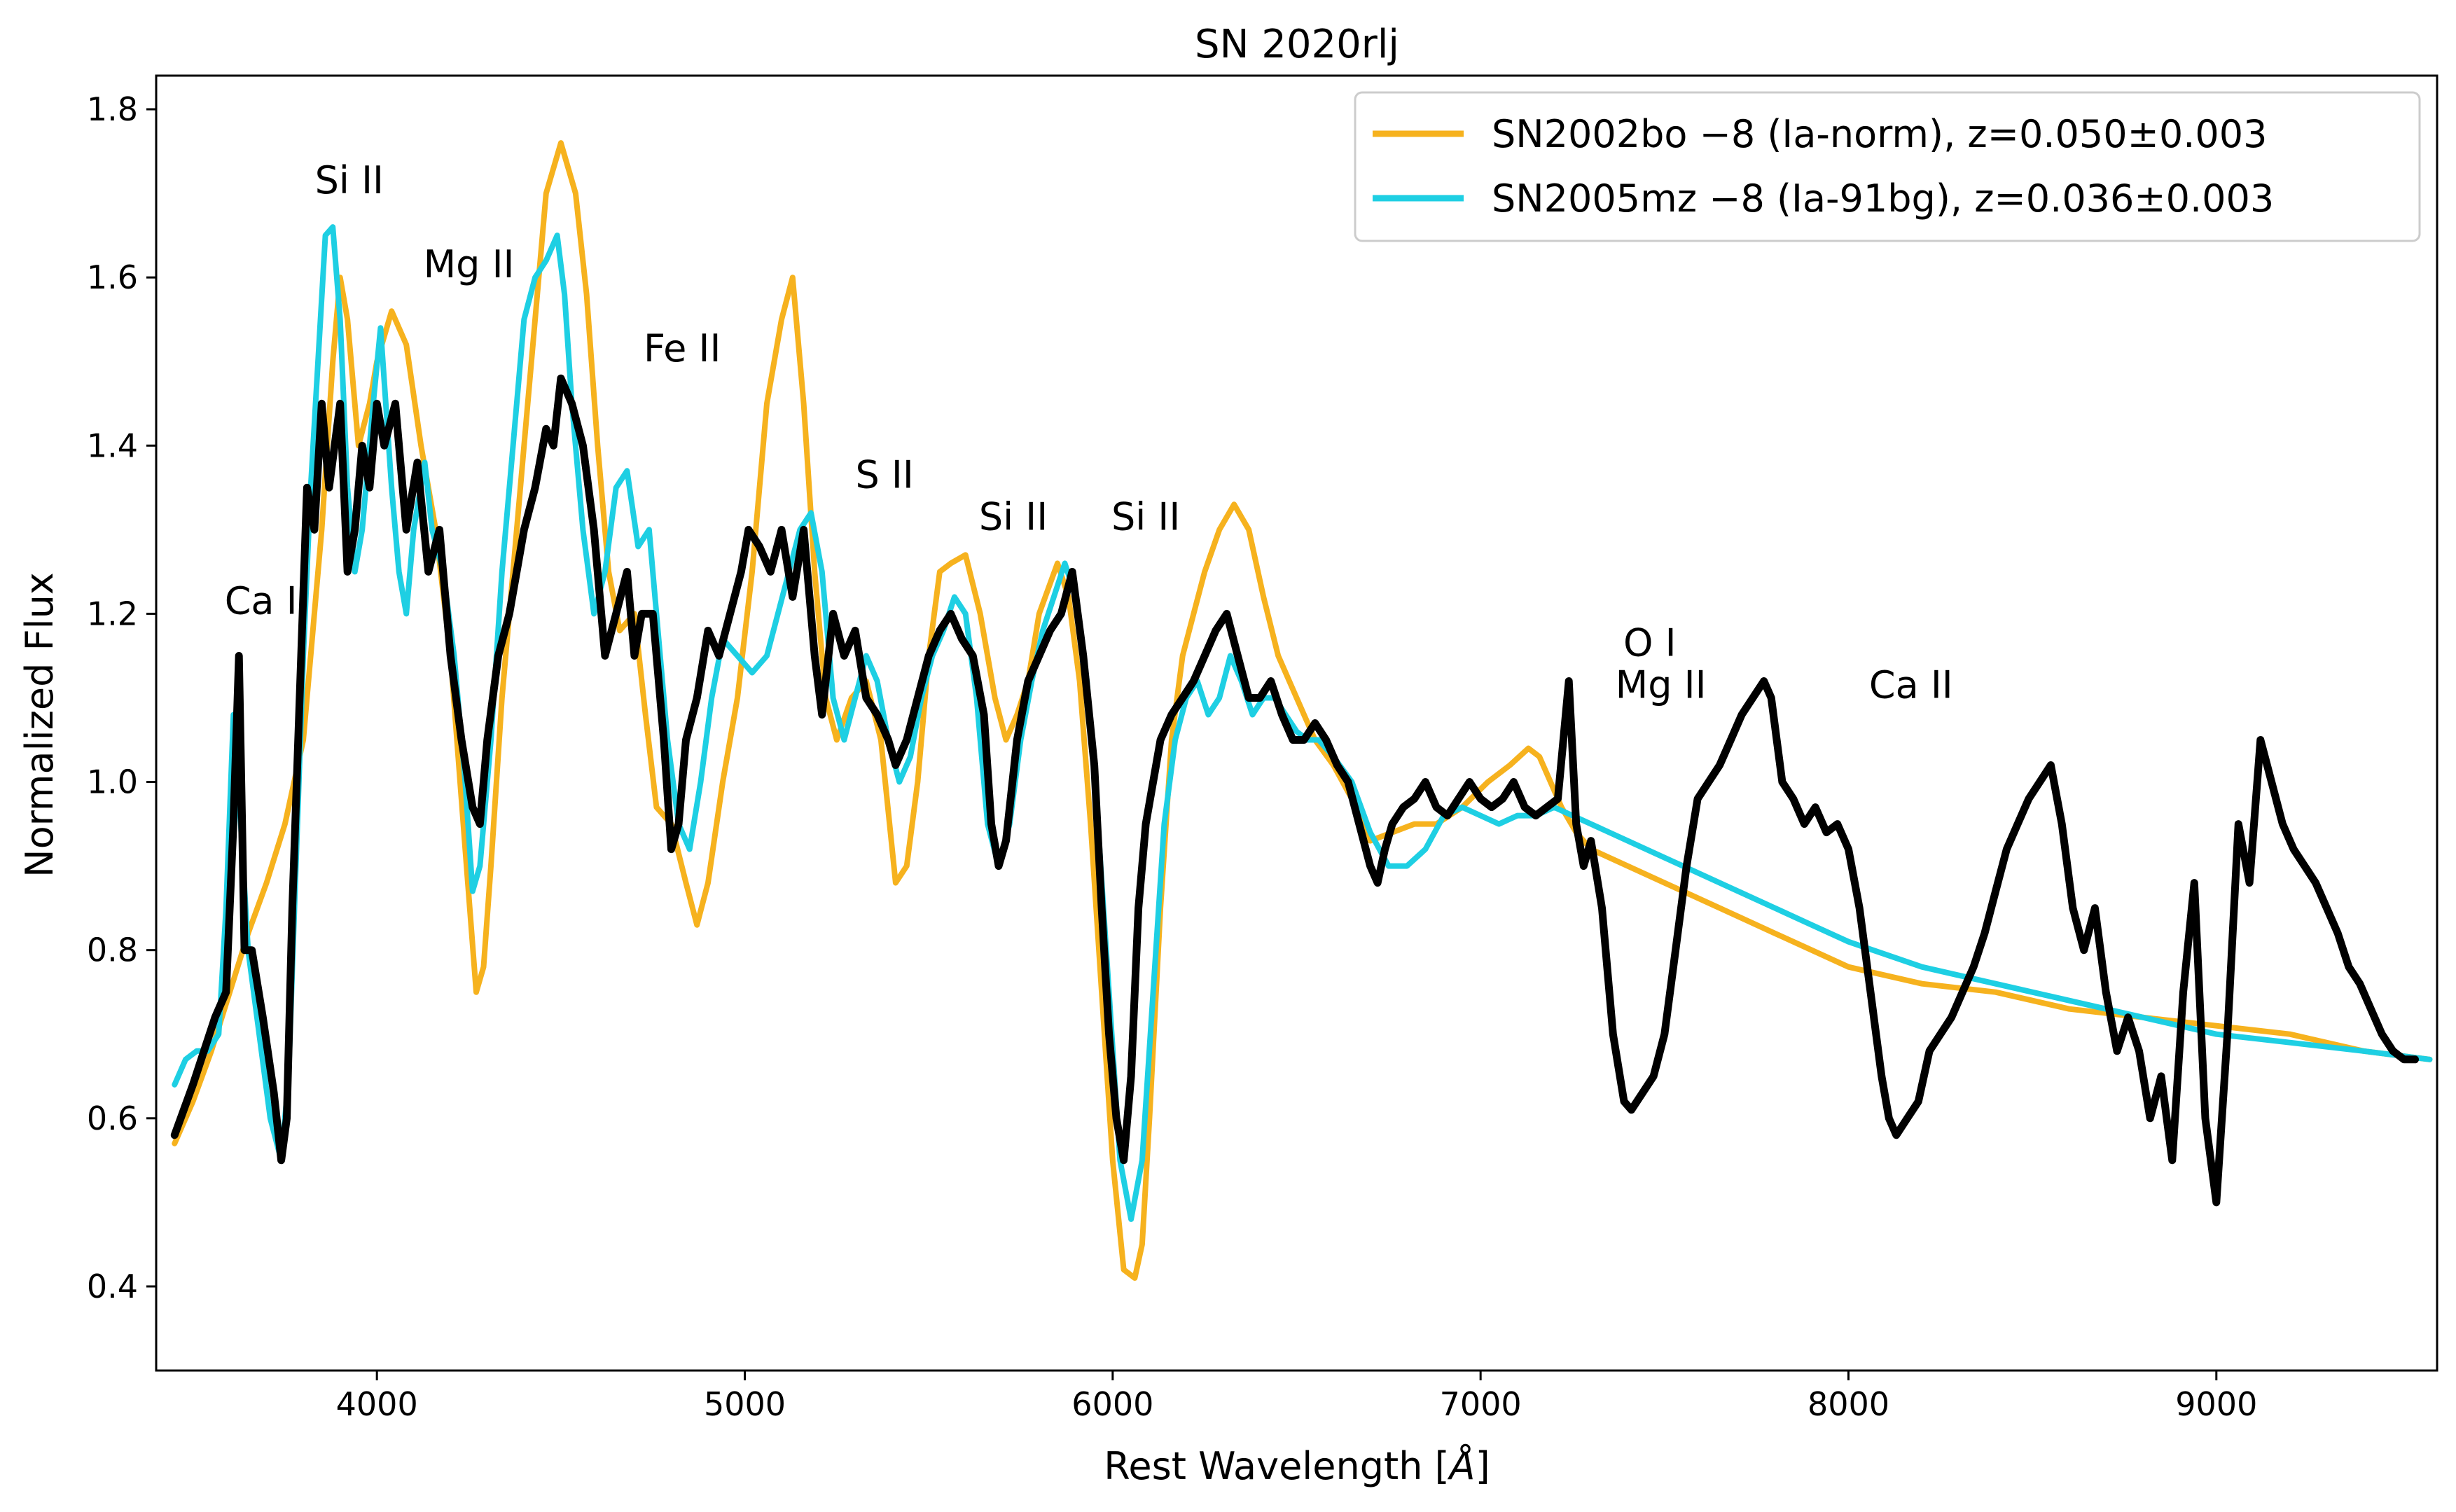  What do you see at coordinates (112, 445) in the screenshot?
I see `y-tick-label: 1.4` at bounding box center [112, 445].